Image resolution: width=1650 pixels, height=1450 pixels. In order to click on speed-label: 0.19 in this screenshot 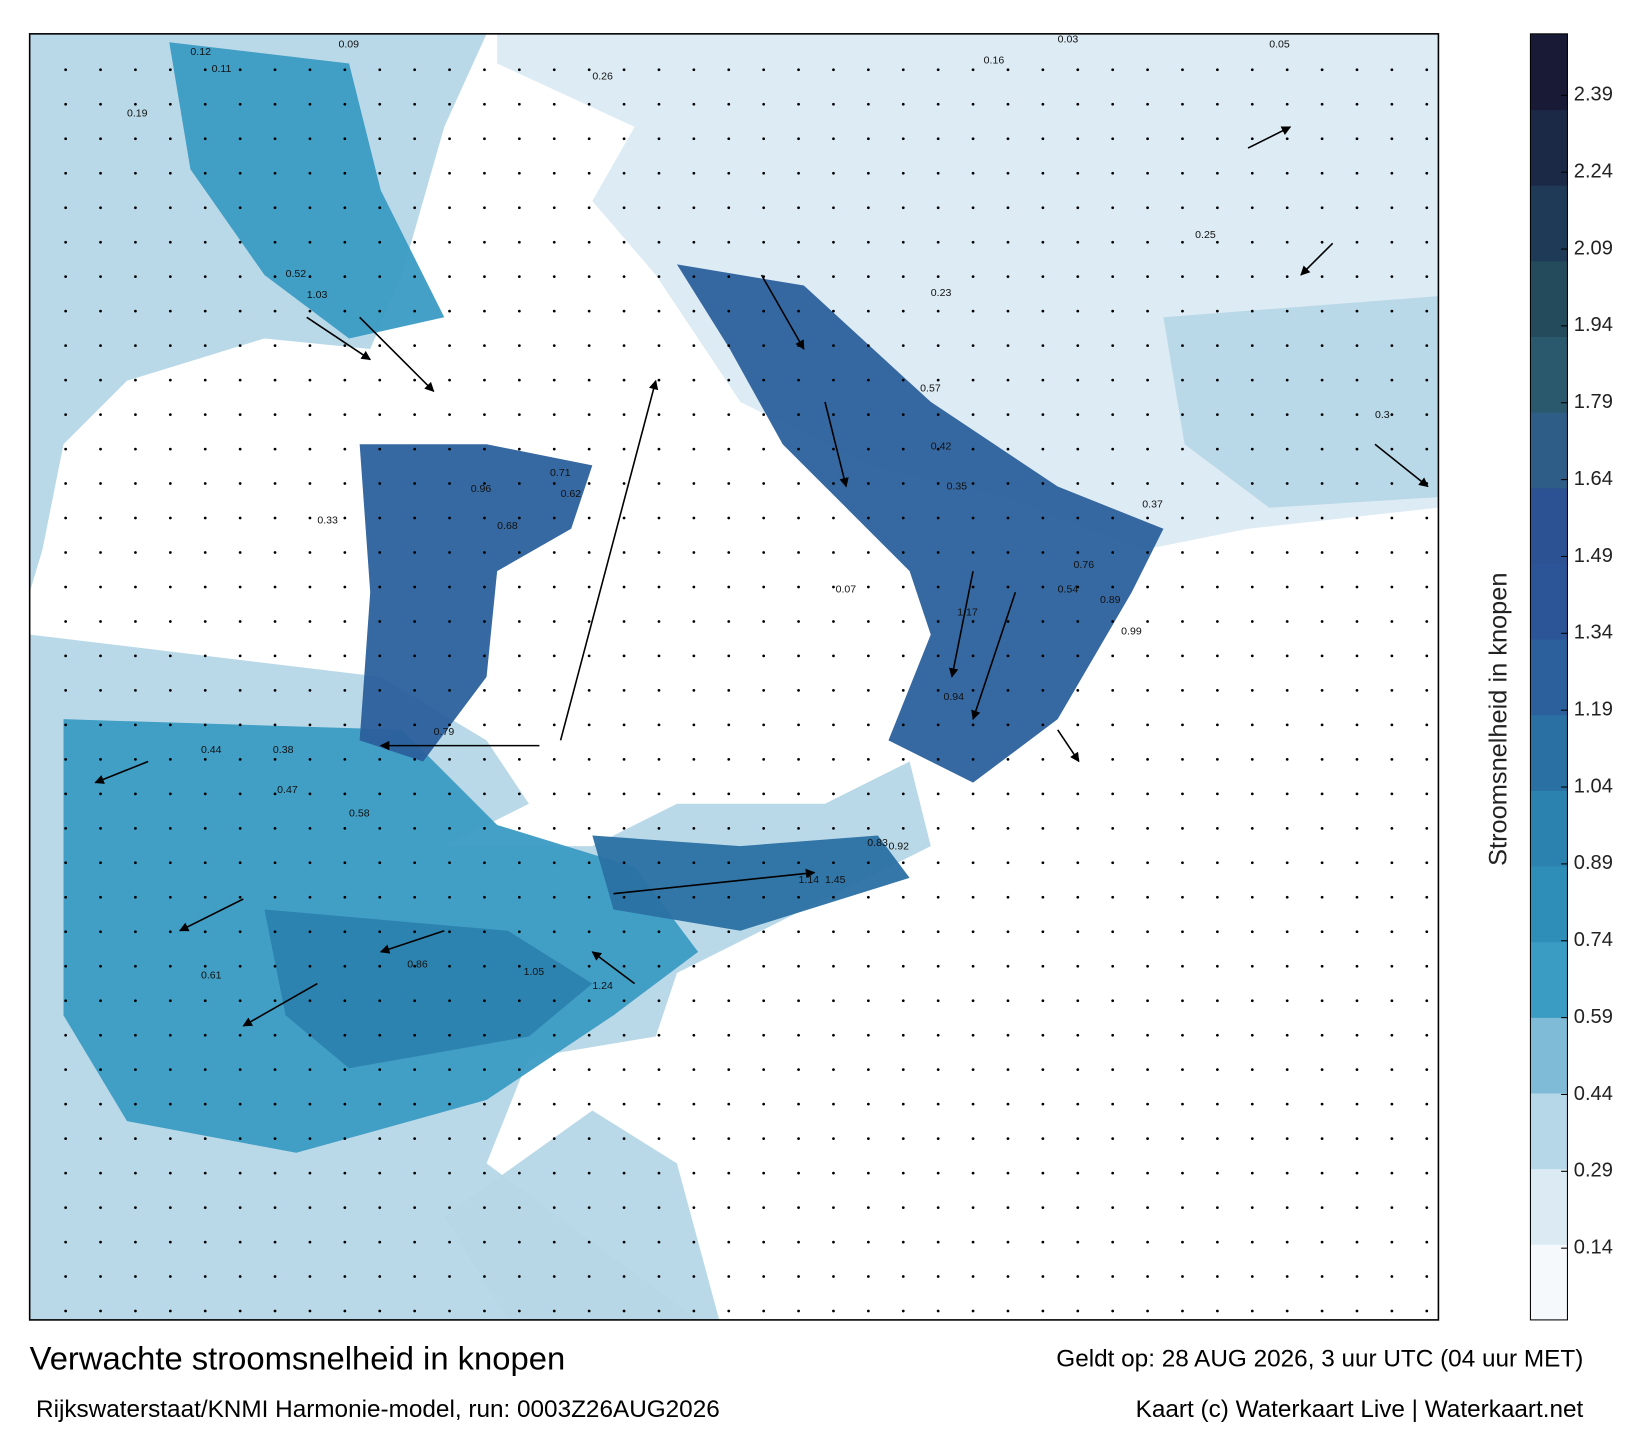, I will do `click(137, 113)`.